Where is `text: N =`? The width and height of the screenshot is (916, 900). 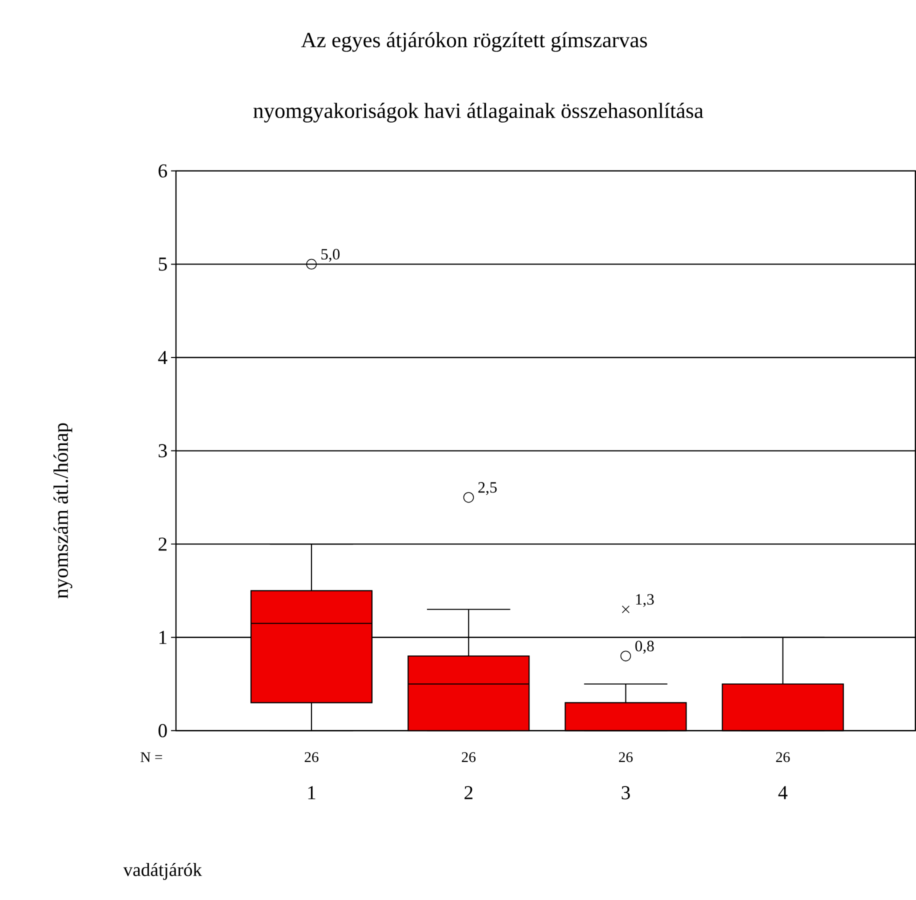 text: N = is located at coordinates (151, 757).